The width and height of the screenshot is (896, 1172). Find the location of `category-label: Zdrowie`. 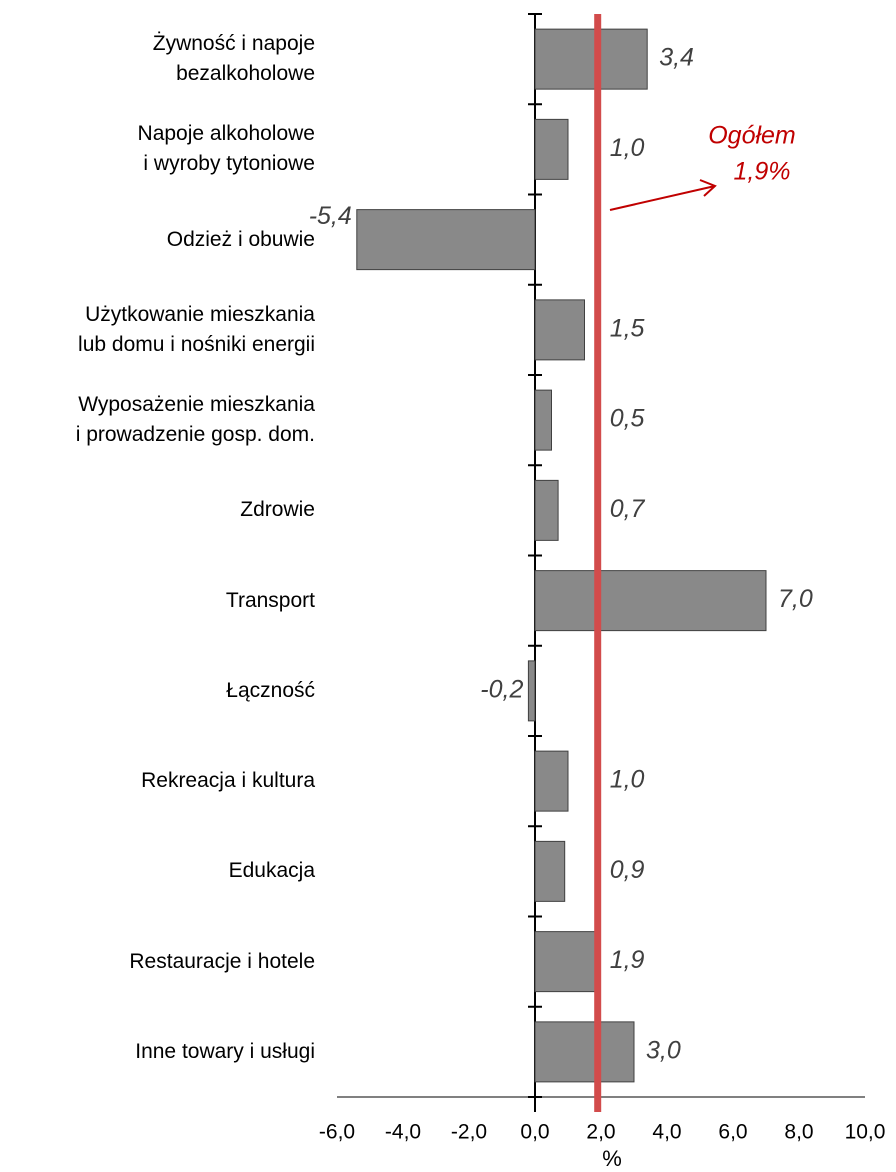

category-label: Zdrowie is located at coordinates (277, 510).